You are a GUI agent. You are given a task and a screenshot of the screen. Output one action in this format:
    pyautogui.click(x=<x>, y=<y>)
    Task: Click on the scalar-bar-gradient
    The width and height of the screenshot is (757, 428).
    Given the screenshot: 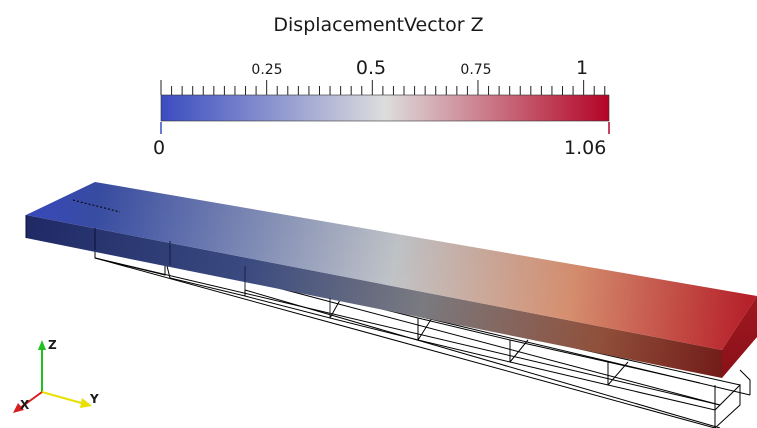 What is the action you would take?
    pyautogui.click(x=385, y=108)
    